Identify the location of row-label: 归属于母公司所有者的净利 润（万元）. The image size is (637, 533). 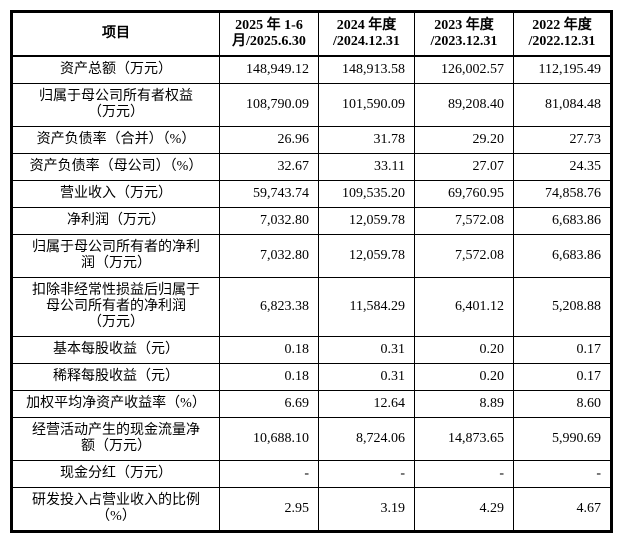
(115, 256).